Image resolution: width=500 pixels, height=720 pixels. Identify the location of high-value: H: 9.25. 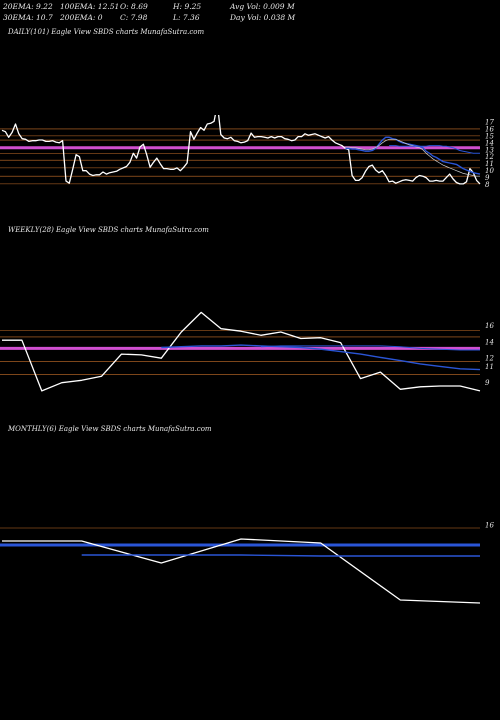
(187, 6).